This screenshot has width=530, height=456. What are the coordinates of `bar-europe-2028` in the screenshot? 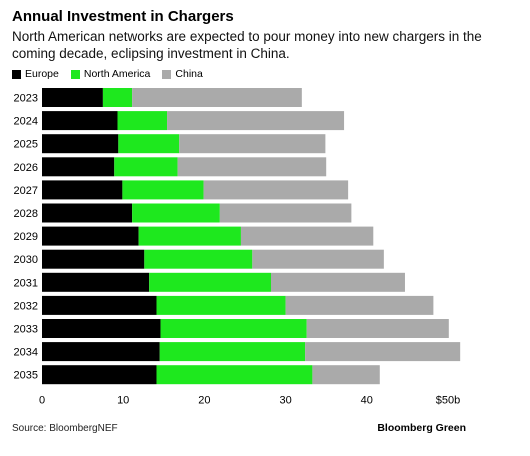 It's located at (87, 213).